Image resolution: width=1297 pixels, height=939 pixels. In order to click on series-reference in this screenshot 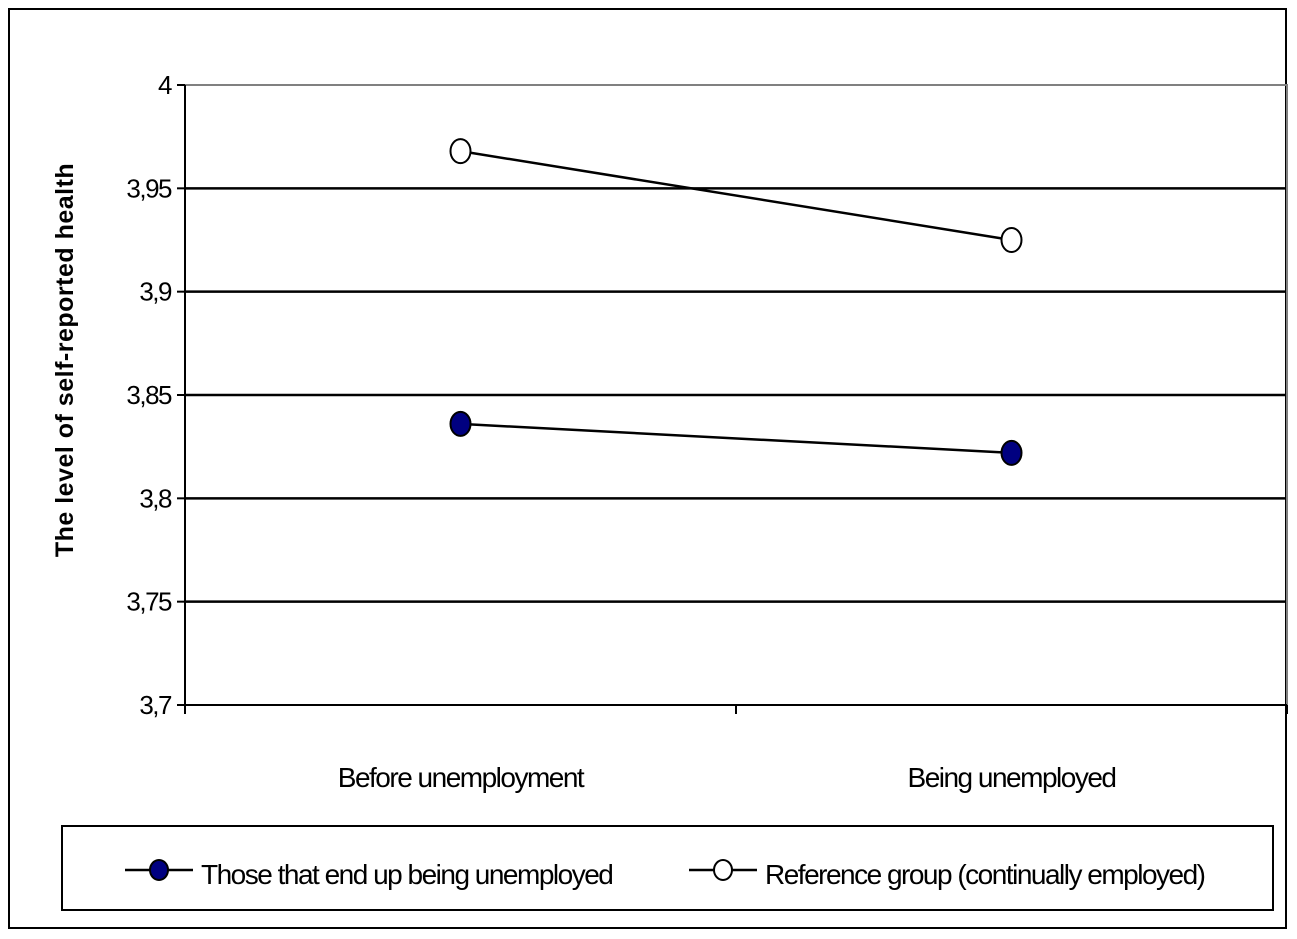, I will do `click(736, 195)`.